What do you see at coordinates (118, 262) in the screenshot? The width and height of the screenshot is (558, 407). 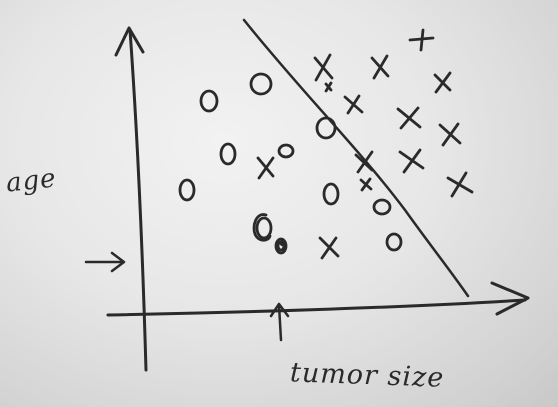 I see `age-pointer-arrowhead` at bounding box center [118, 262].